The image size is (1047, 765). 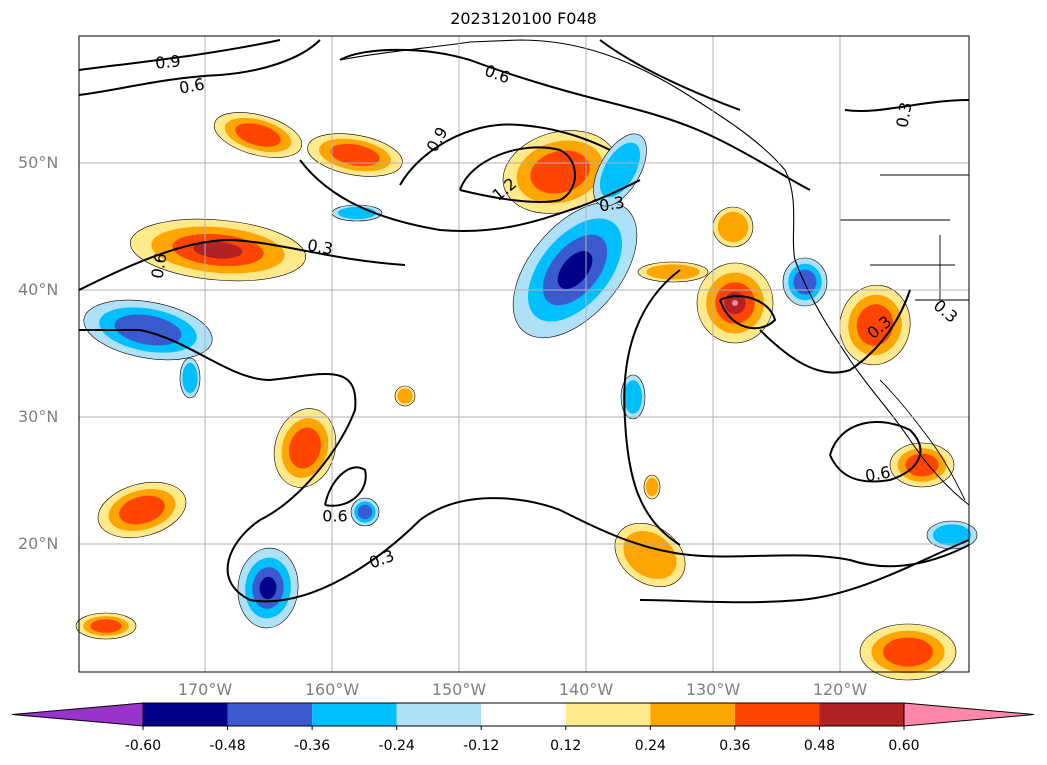 What do you see at coordinates (523, 18) in the screenshot?
I see `map-title: 2023120100 F048` at bounding box center [523, 18].